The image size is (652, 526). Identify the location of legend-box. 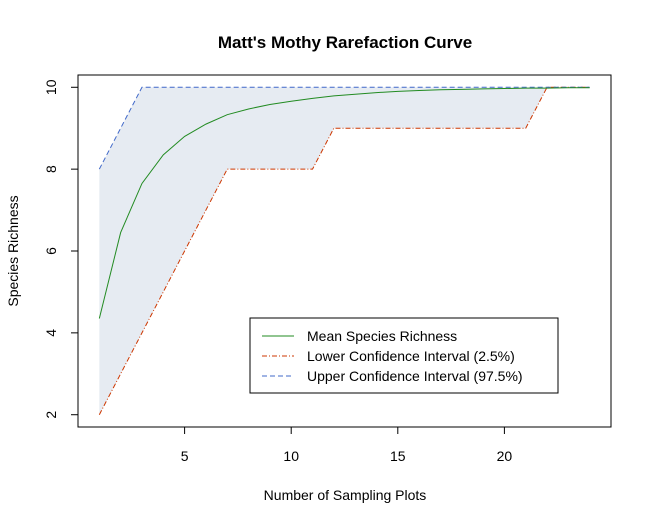
(404, 355).